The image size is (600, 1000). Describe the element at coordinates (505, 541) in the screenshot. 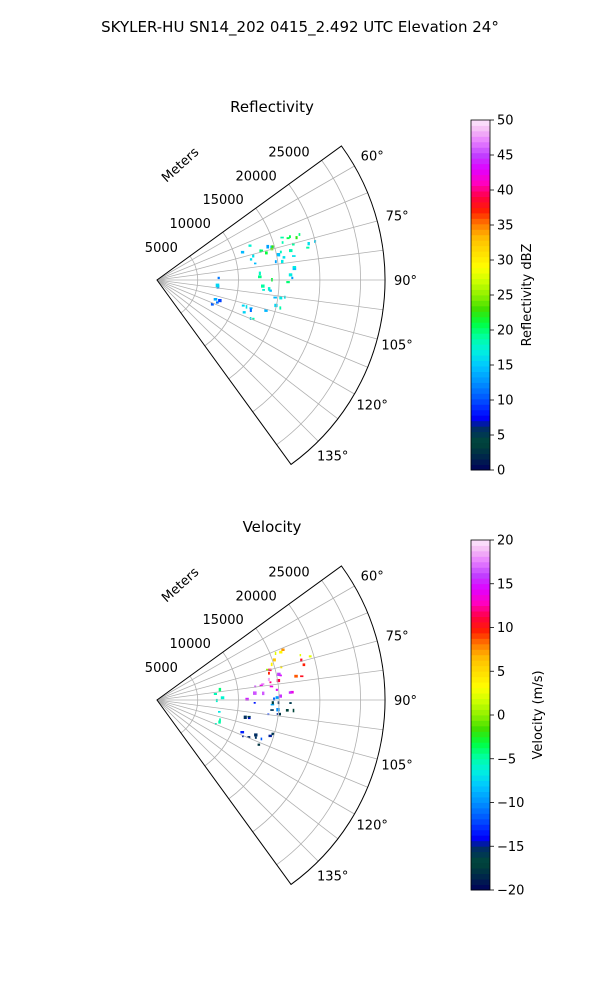

I see `colorbar-tick-label: 20` at that location.